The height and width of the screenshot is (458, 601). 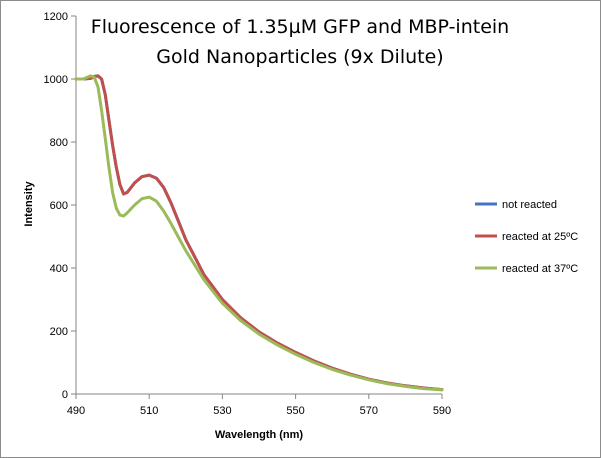 What do you see at coordinates (295, 411) in the screenshot?
I see `x-tick-label: 550` at bounding box center [295, 411].